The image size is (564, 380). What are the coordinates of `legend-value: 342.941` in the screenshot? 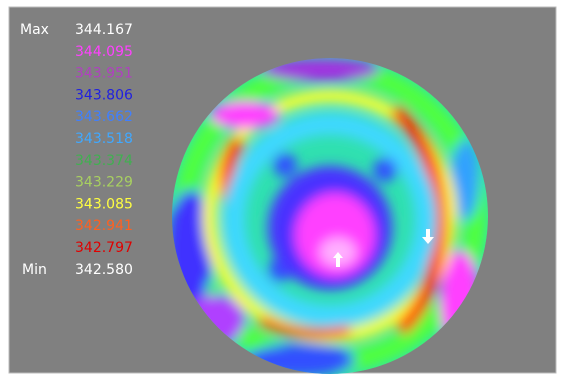 It's located at (104, 226).